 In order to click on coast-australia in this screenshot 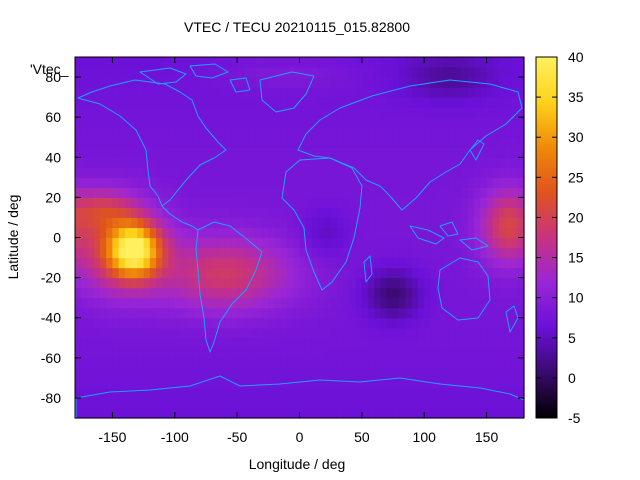, I will do `click(464, 289)`.